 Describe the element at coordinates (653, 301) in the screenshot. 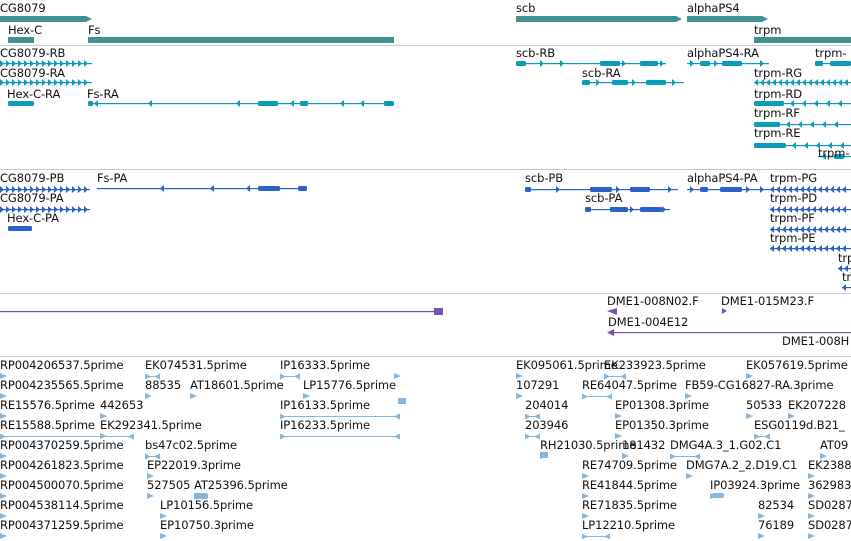

I see `clone-label: DME1-008N02.F` at that location.